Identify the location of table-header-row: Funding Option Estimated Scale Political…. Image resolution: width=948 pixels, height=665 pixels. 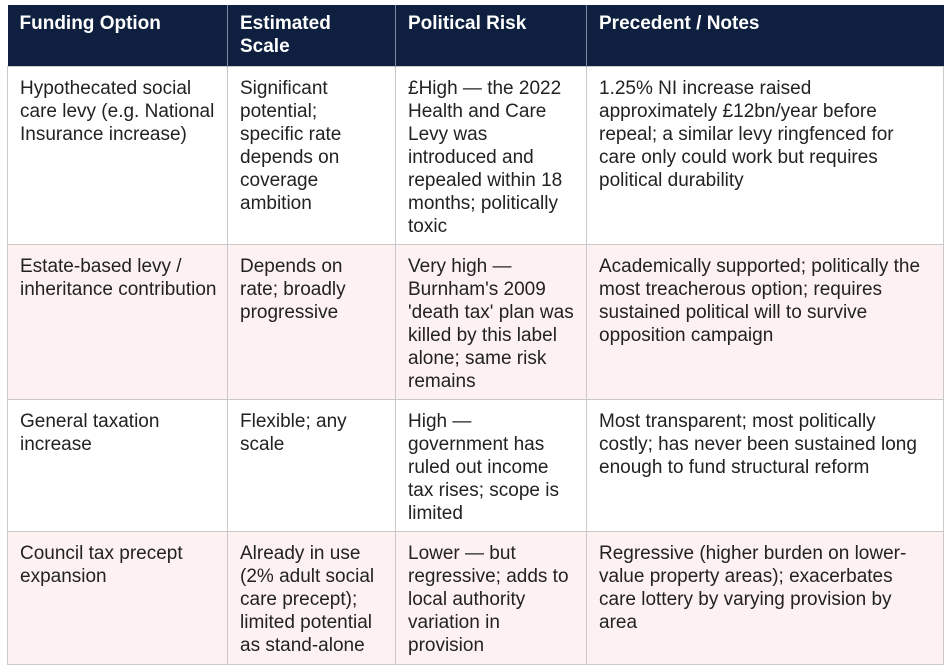
(475, 36).